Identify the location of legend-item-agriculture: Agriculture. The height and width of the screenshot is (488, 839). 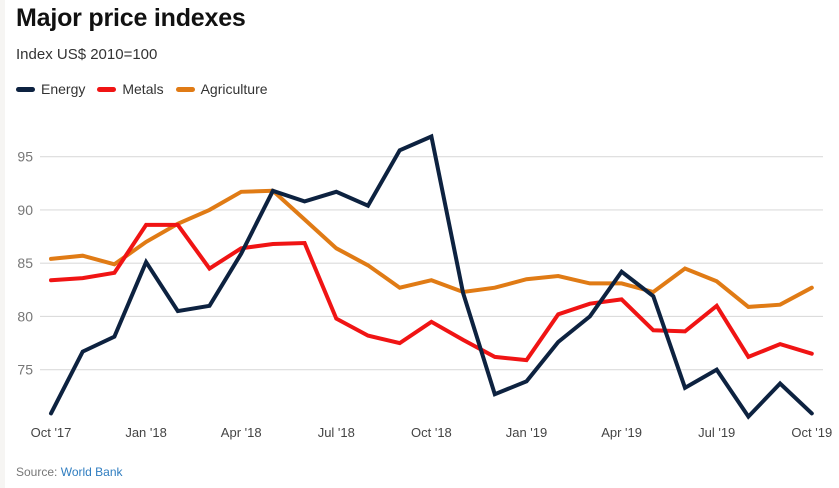
(221, 89).